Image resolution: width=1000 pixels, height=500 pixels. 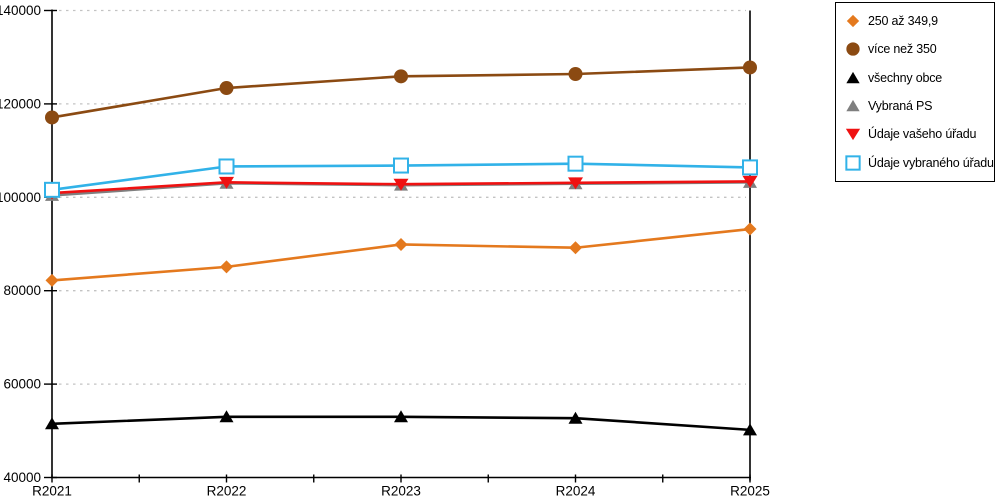 I want to click on diamond-icon, so click(x=853, y=21).